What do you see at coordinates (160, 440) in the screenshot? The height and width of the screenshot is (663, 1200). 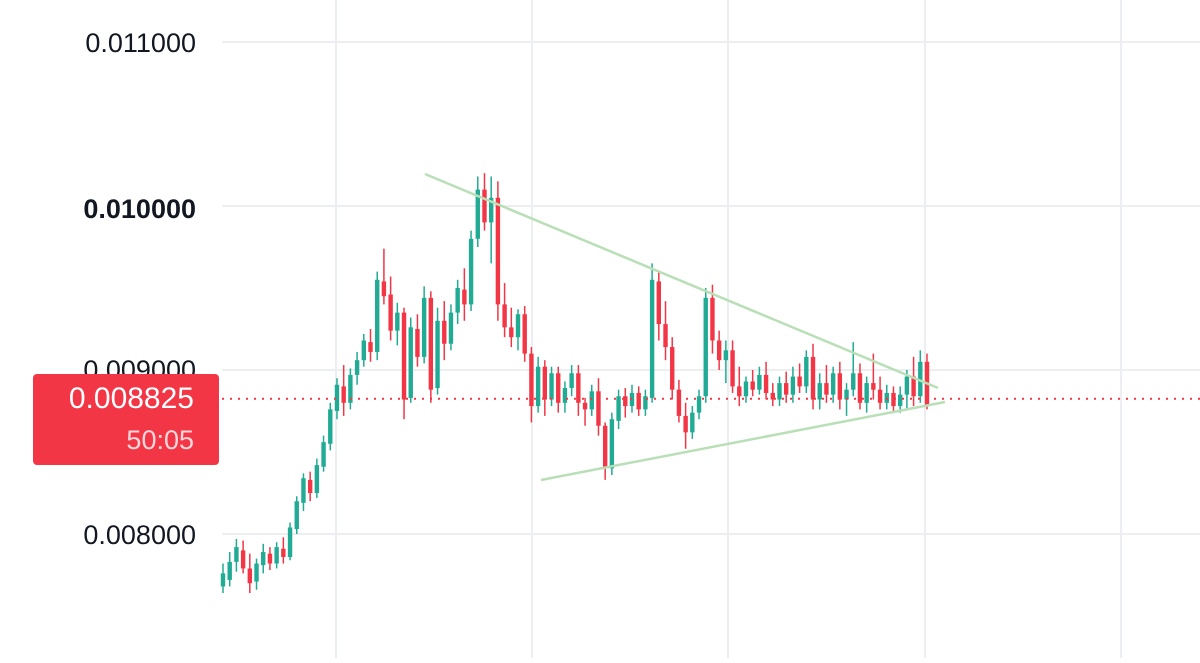 I see `candle-countdown: 50:05` at bounding box center [160, 440].